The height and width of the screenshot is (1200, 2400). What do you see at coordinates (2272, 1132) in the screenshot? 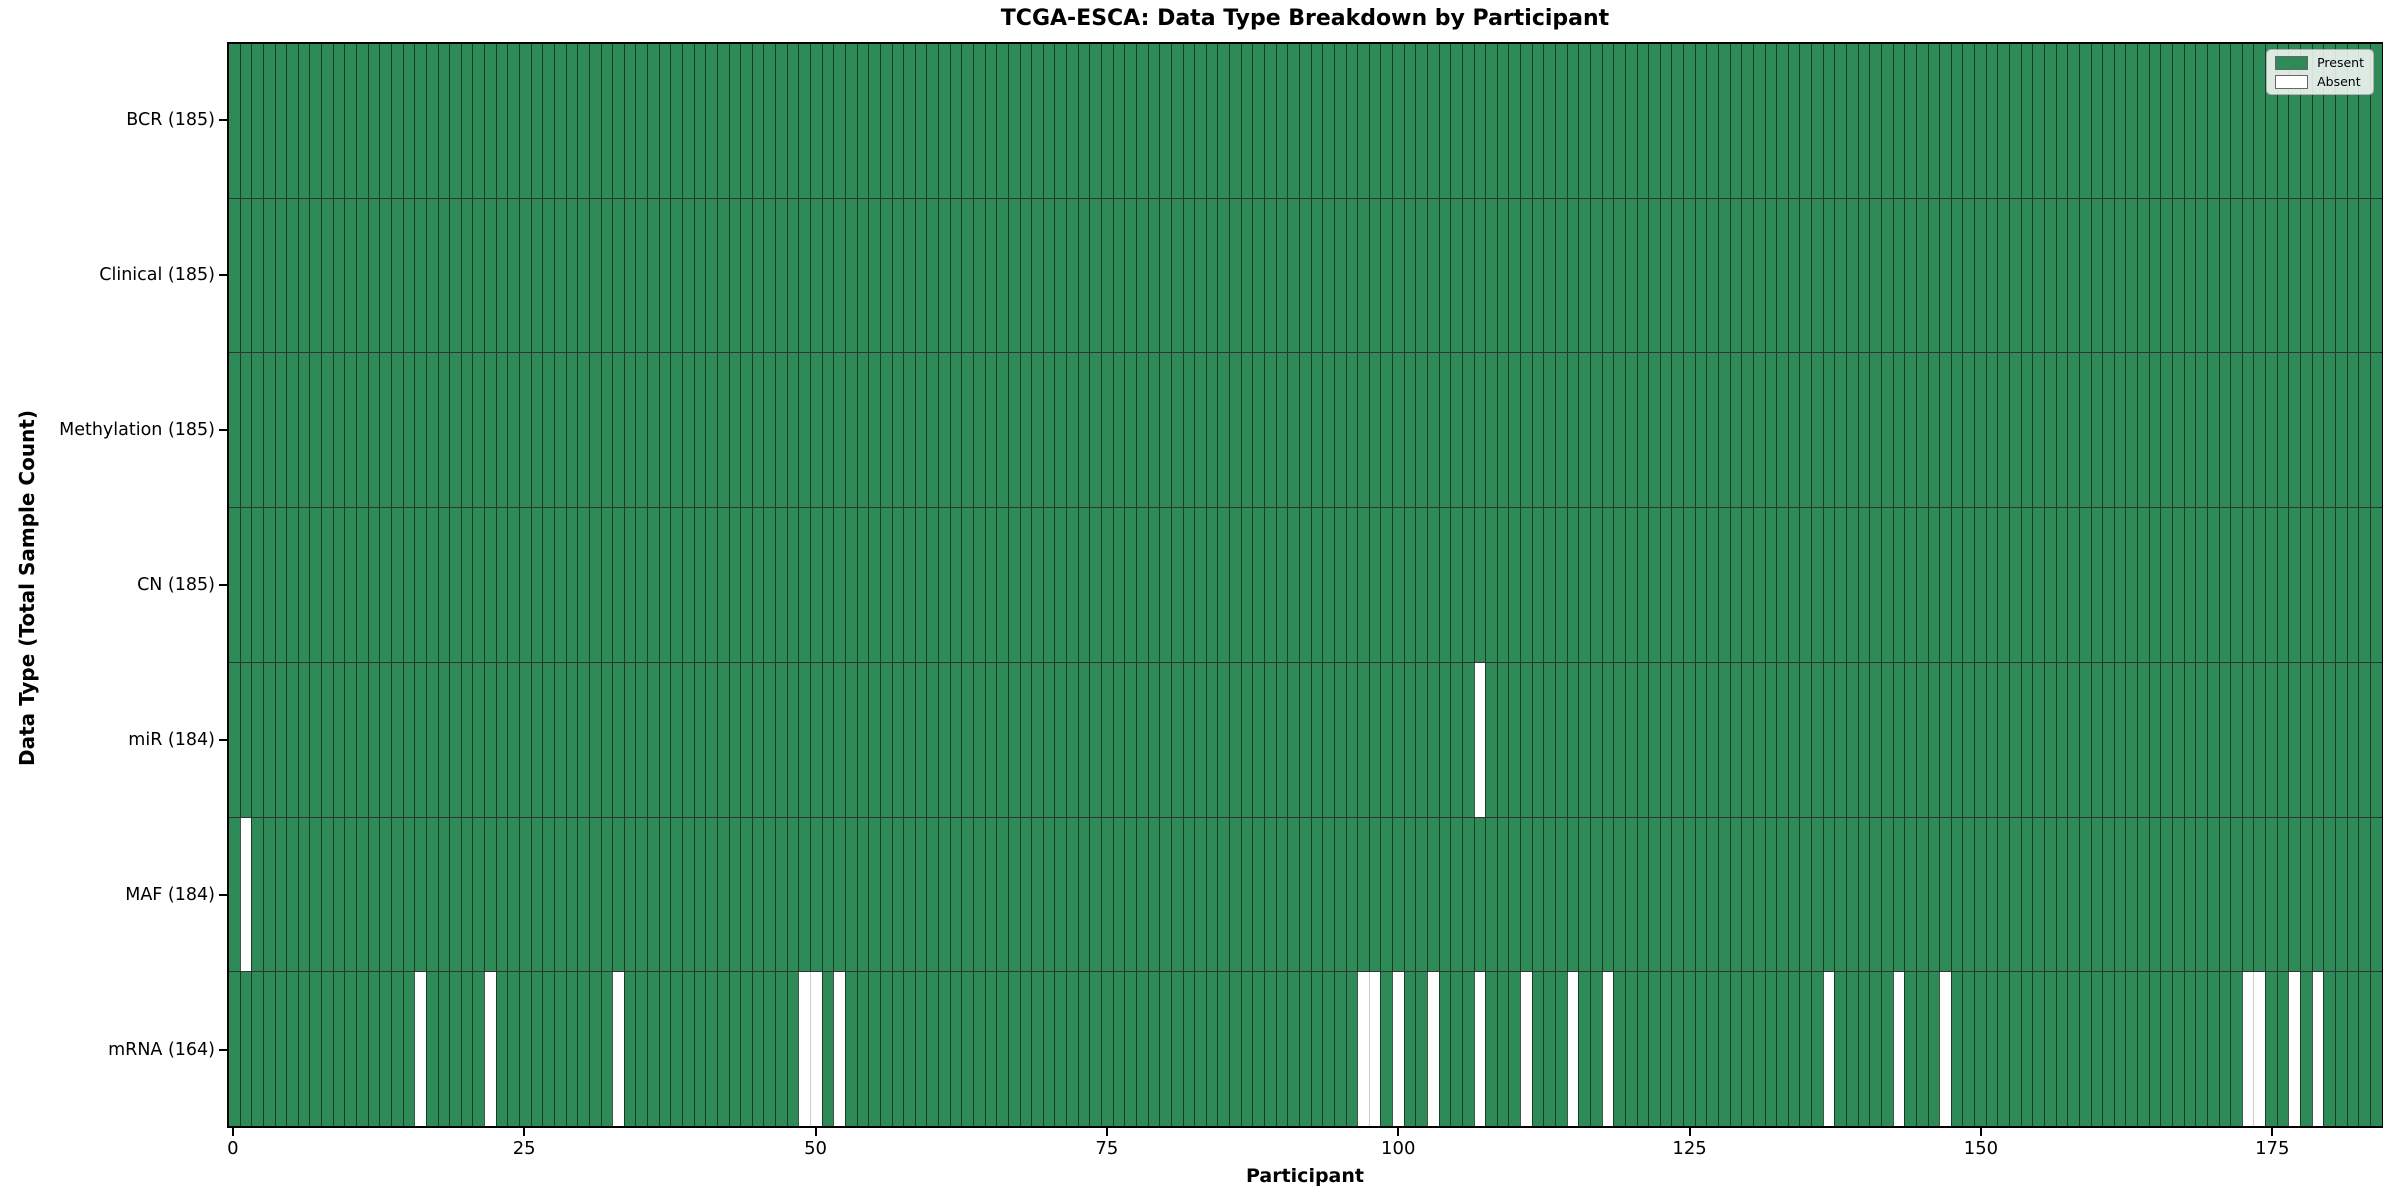
I see `x-tick-mark` at bounding box center [2272, 1132].